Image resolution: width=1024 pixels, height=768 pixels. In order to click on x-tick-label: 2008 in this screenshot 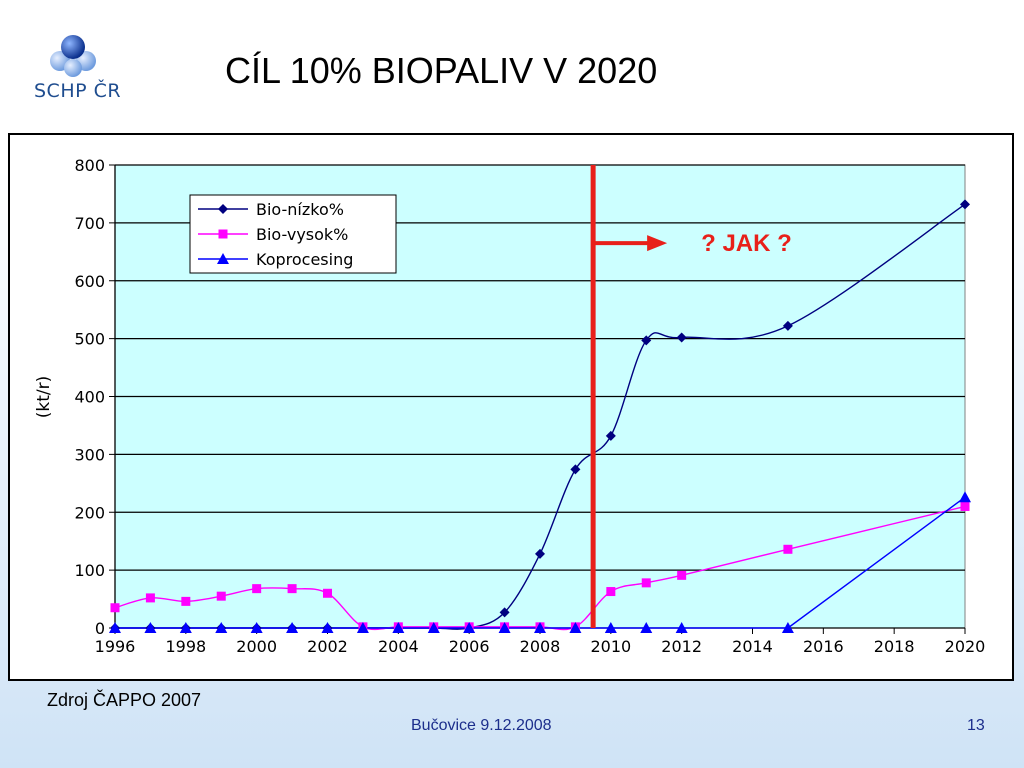, I will do `click(540, 646)`.